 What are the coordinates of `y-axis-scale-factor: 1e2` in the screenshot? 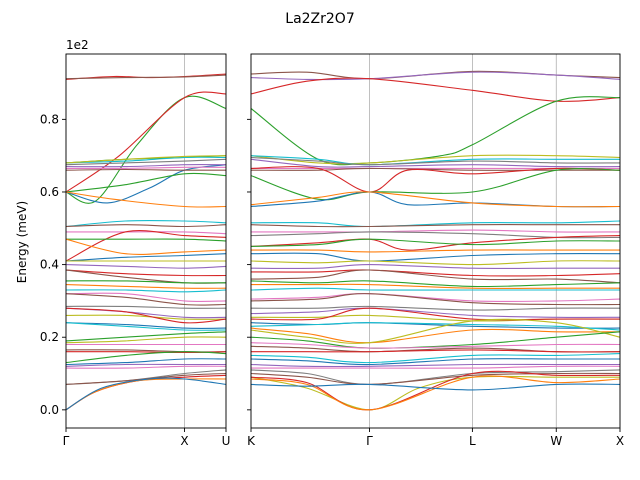 It's located at (77, 45).